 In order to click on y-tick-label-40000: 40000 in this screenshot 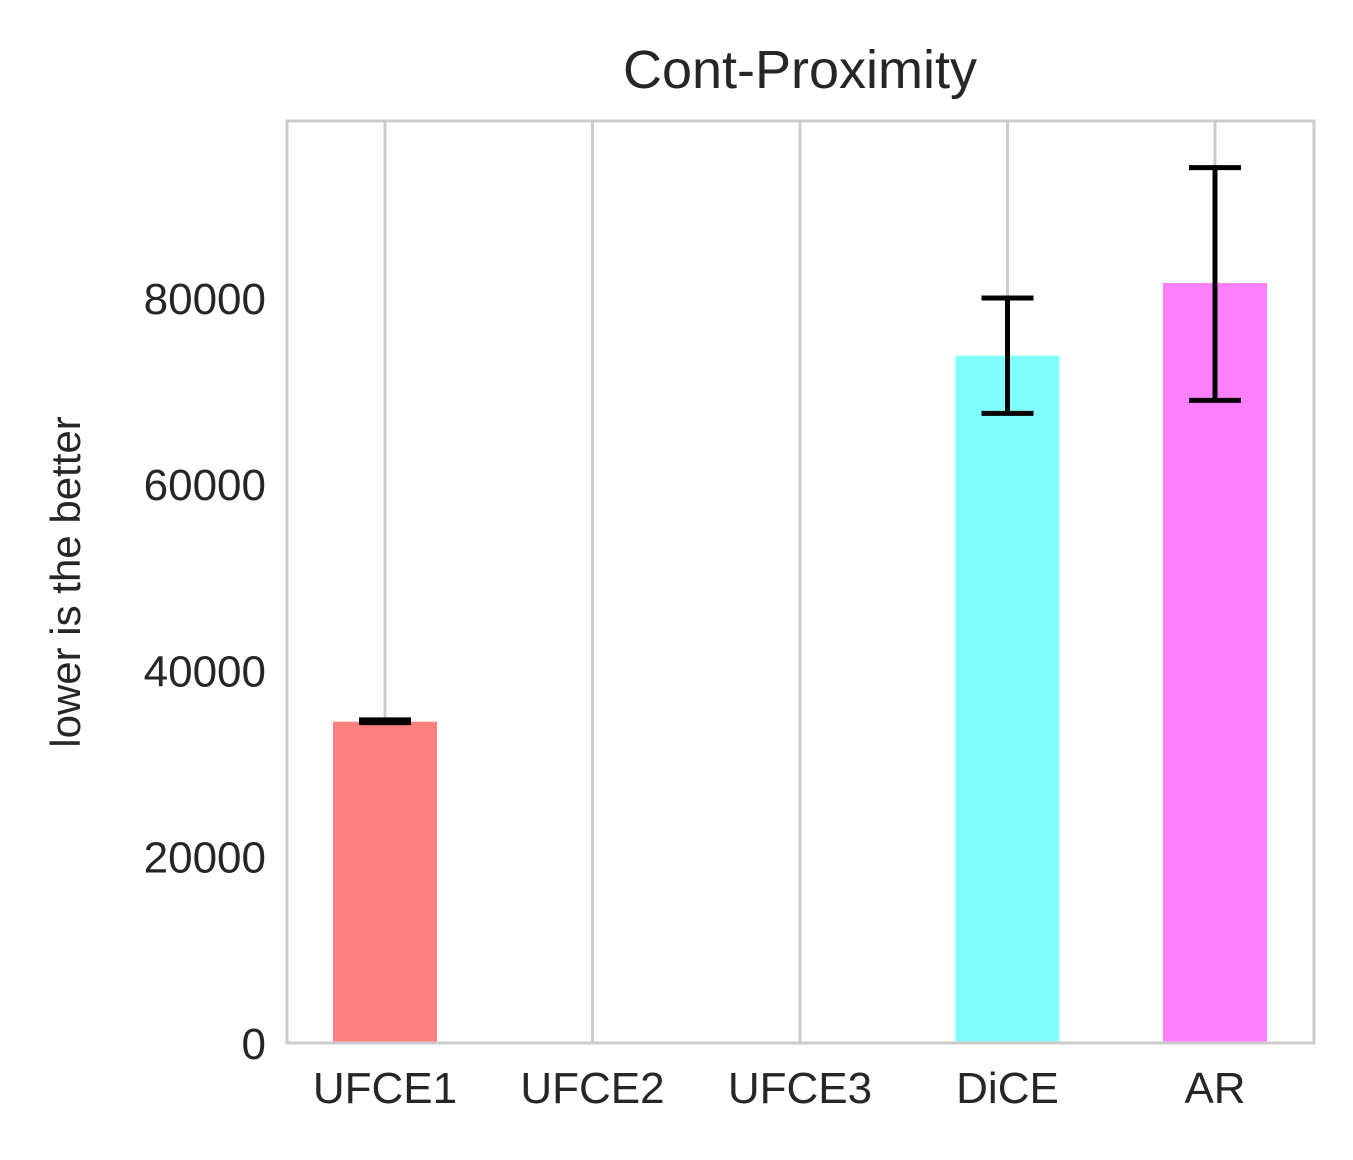, I will do `click(205, 671)`.